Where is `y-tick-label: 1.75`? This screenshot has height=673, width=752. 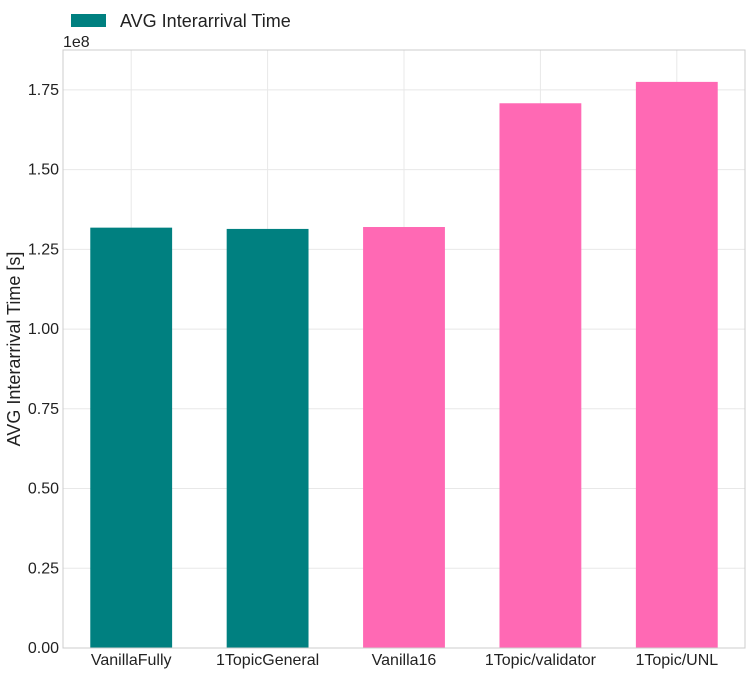 y-tick-label: 1.75 is located at coordinates (43, 90).